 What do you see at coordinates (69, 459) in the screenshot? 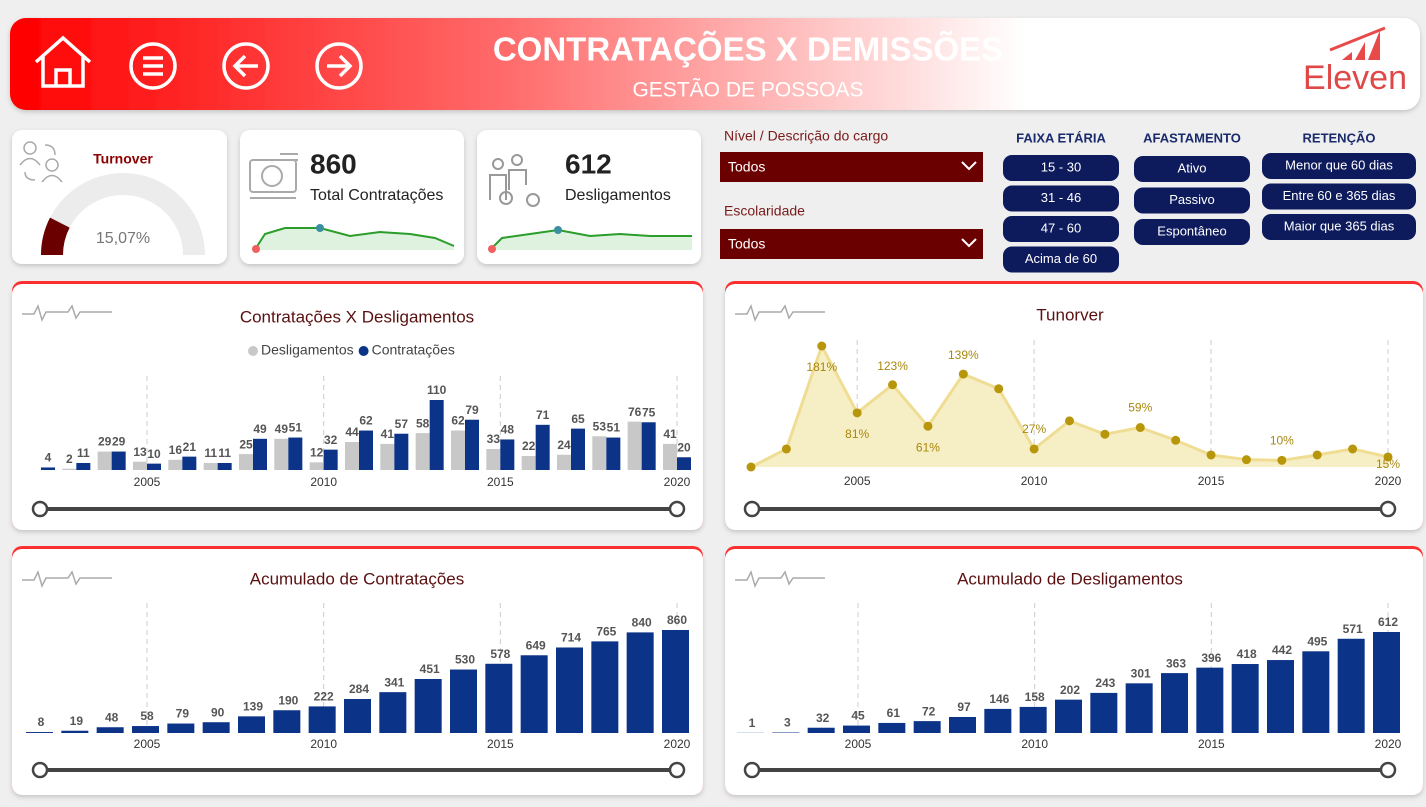
I see `data-label: 2` at bounding box center [69, 459].